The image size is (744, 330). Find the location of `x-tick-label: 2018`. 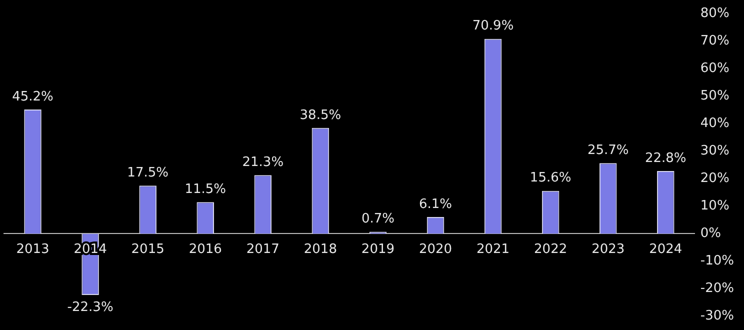

x-tick-label: 2018 is located at coordinates (320, 249).